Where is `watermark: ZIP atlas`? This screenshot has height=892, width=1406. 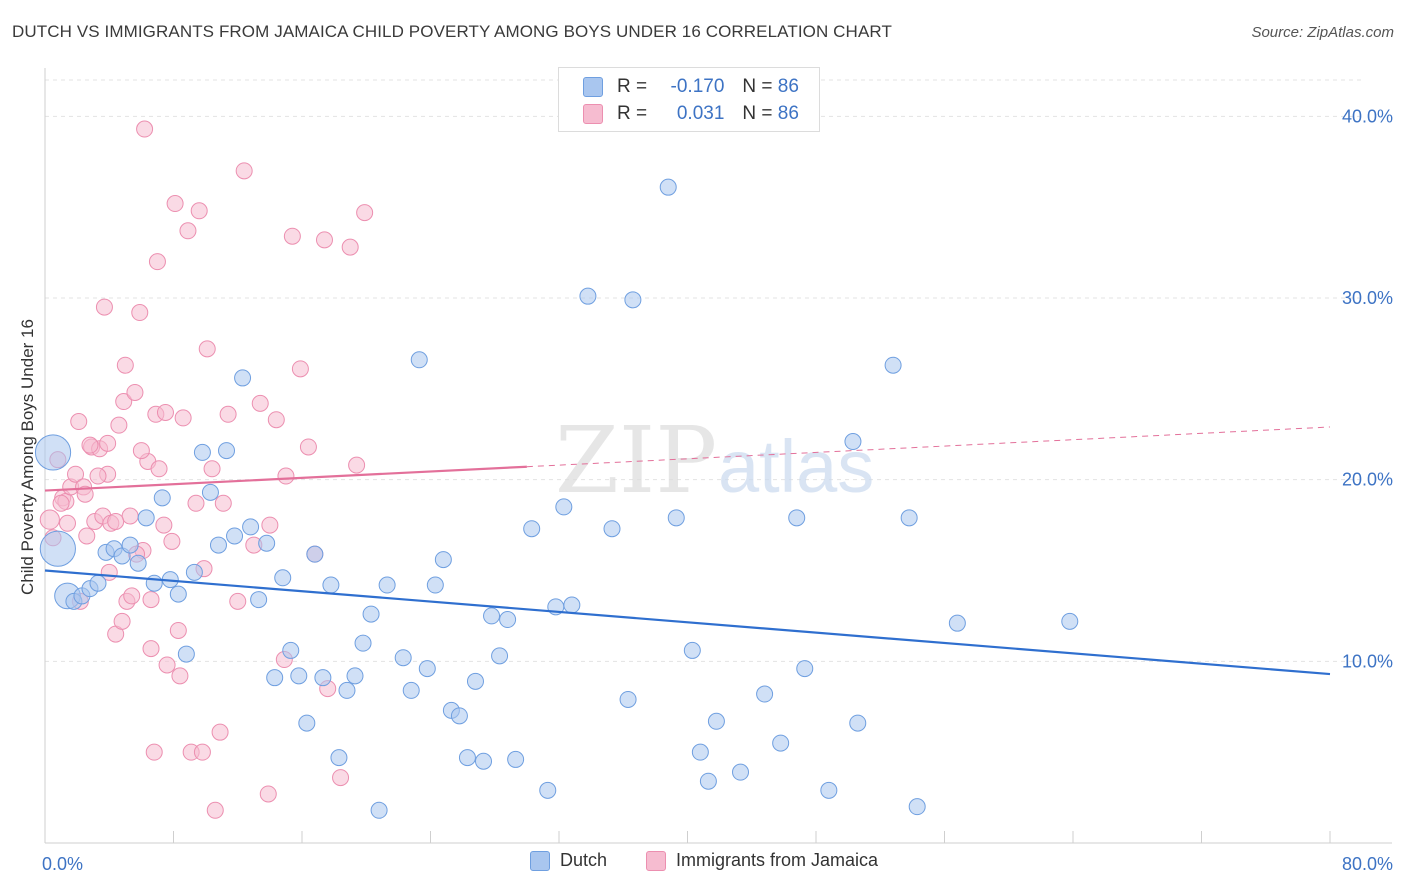 watermark: ZIP atlas is located at coordinates (714, 460).